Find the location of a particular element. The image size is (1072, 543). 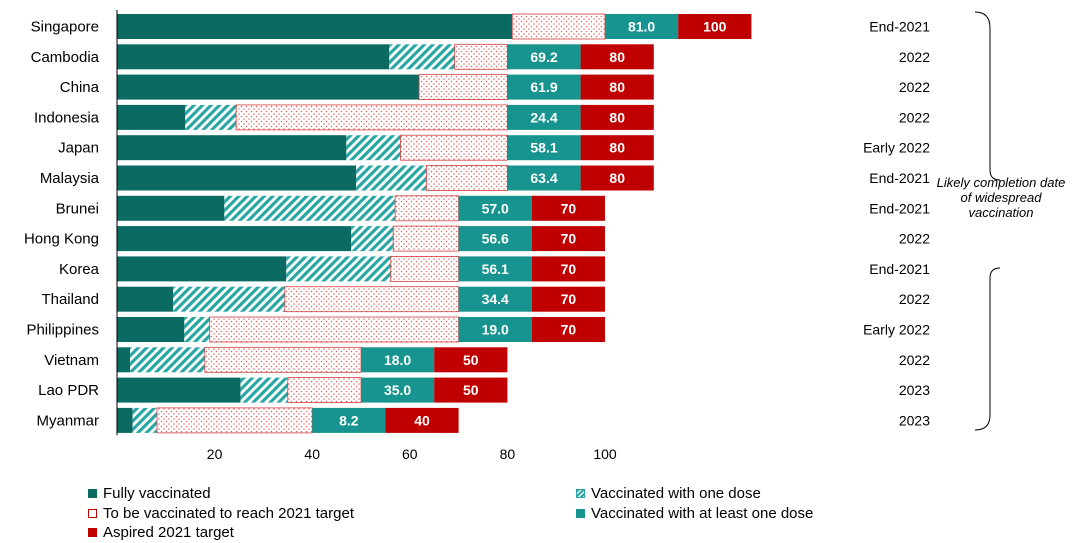

category-label: Brunei is located at coordinates (77, 208).